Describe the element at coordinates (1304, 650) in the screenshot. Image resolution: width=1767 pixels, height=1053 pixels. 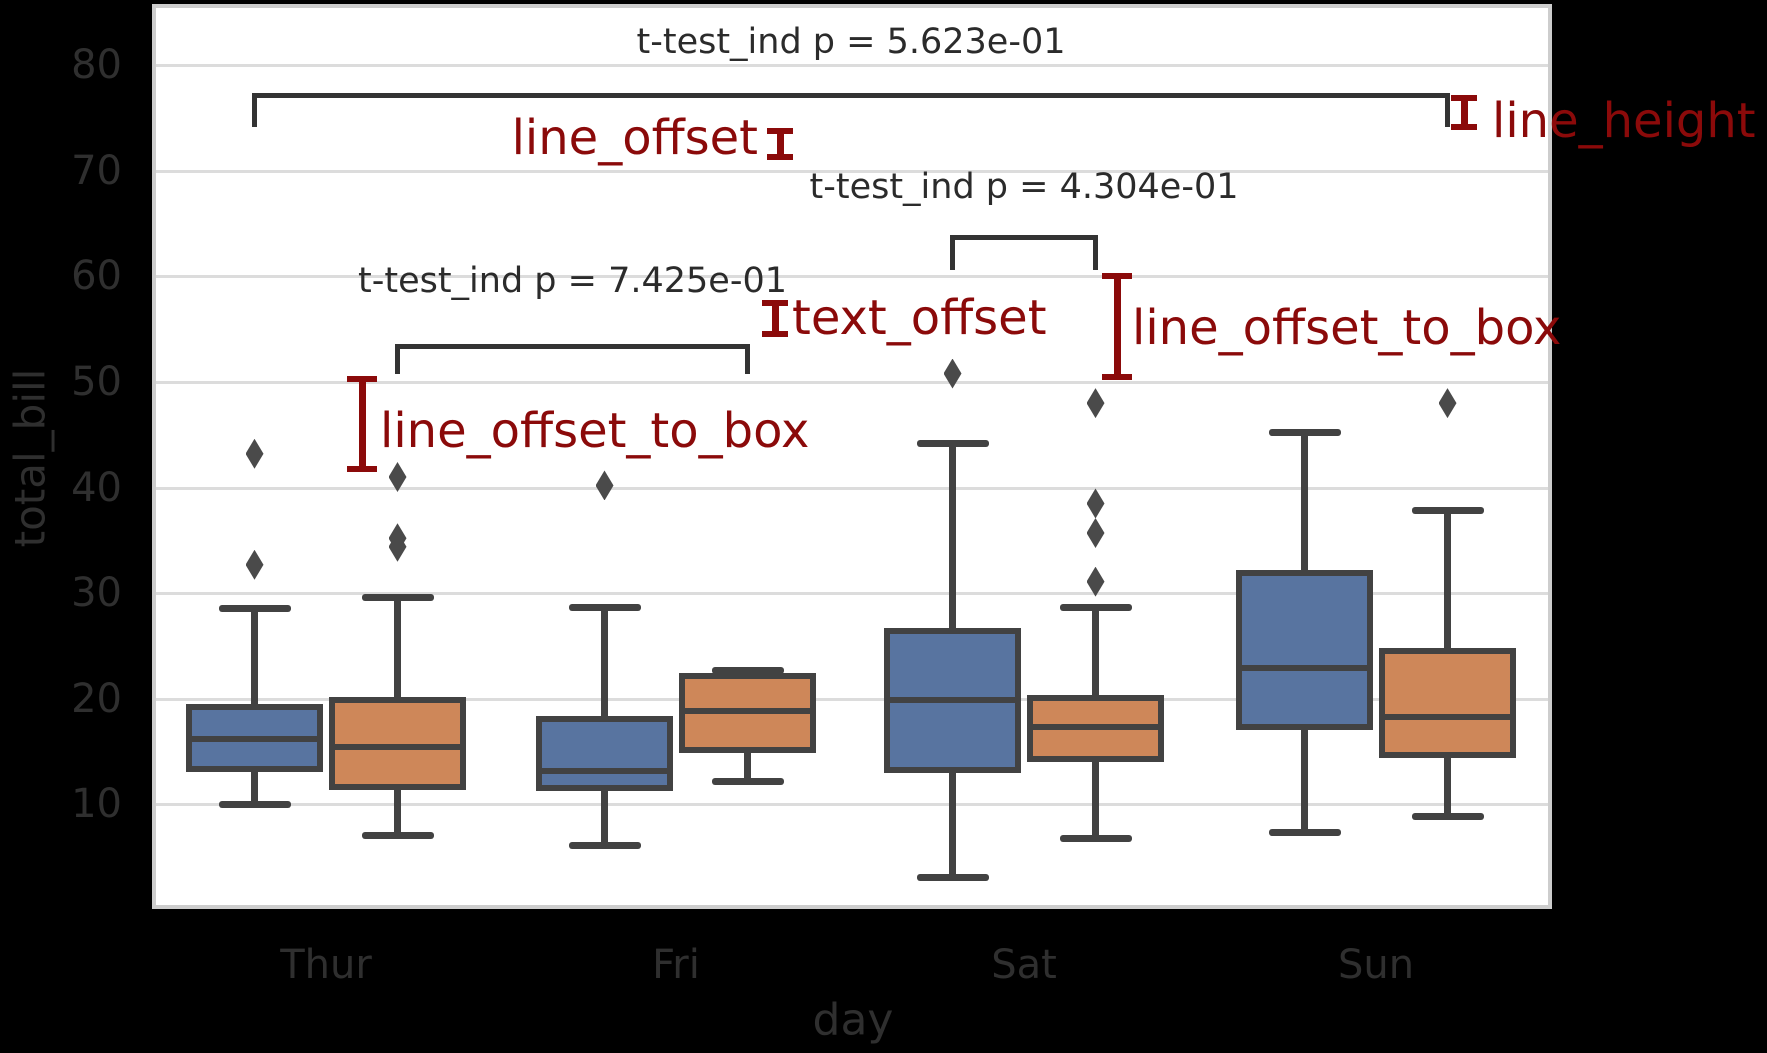
I see `box-sun-group-1-blue` at that location.